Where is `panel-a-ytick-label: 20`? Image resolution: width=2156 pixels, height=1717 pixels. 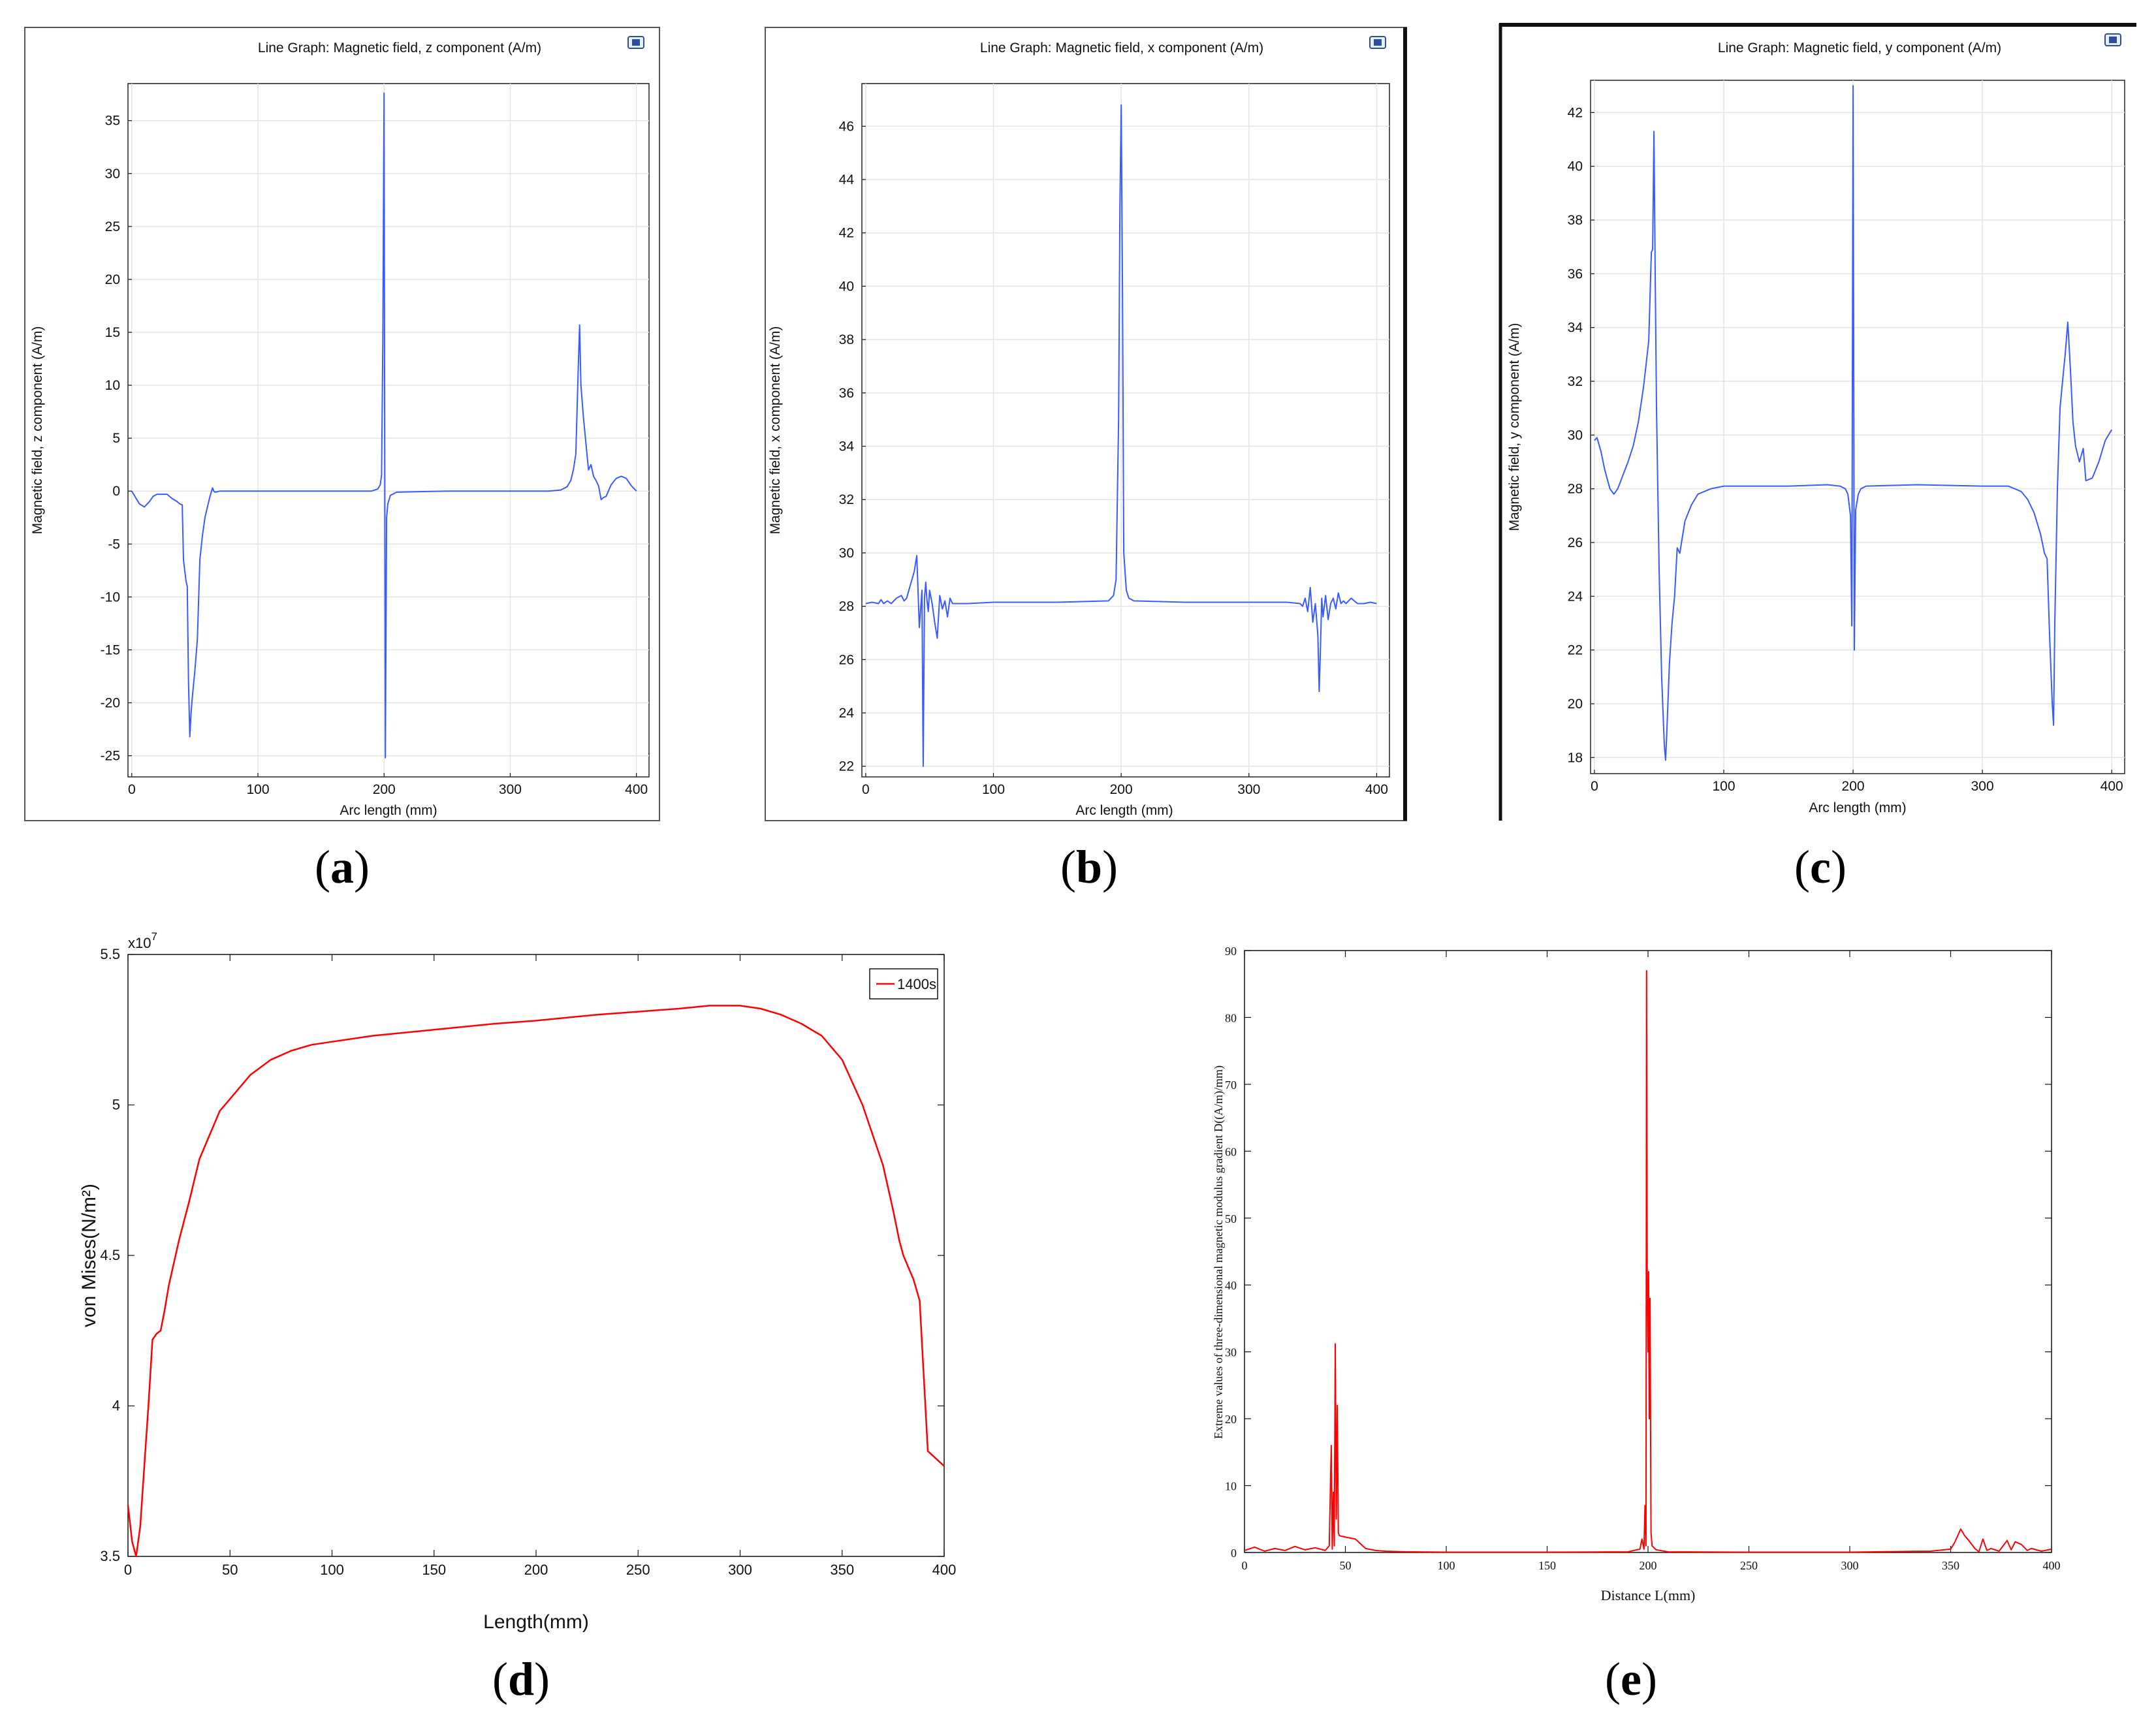
panel-a-ytick-label: 20 is located at coordinates (113, 279).